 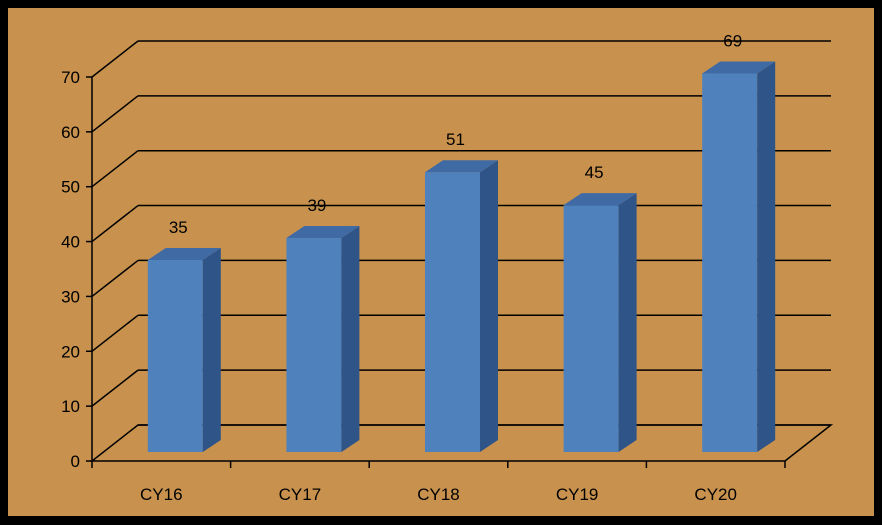 I want to click on data-label: 45, so click(x=594, y=172).